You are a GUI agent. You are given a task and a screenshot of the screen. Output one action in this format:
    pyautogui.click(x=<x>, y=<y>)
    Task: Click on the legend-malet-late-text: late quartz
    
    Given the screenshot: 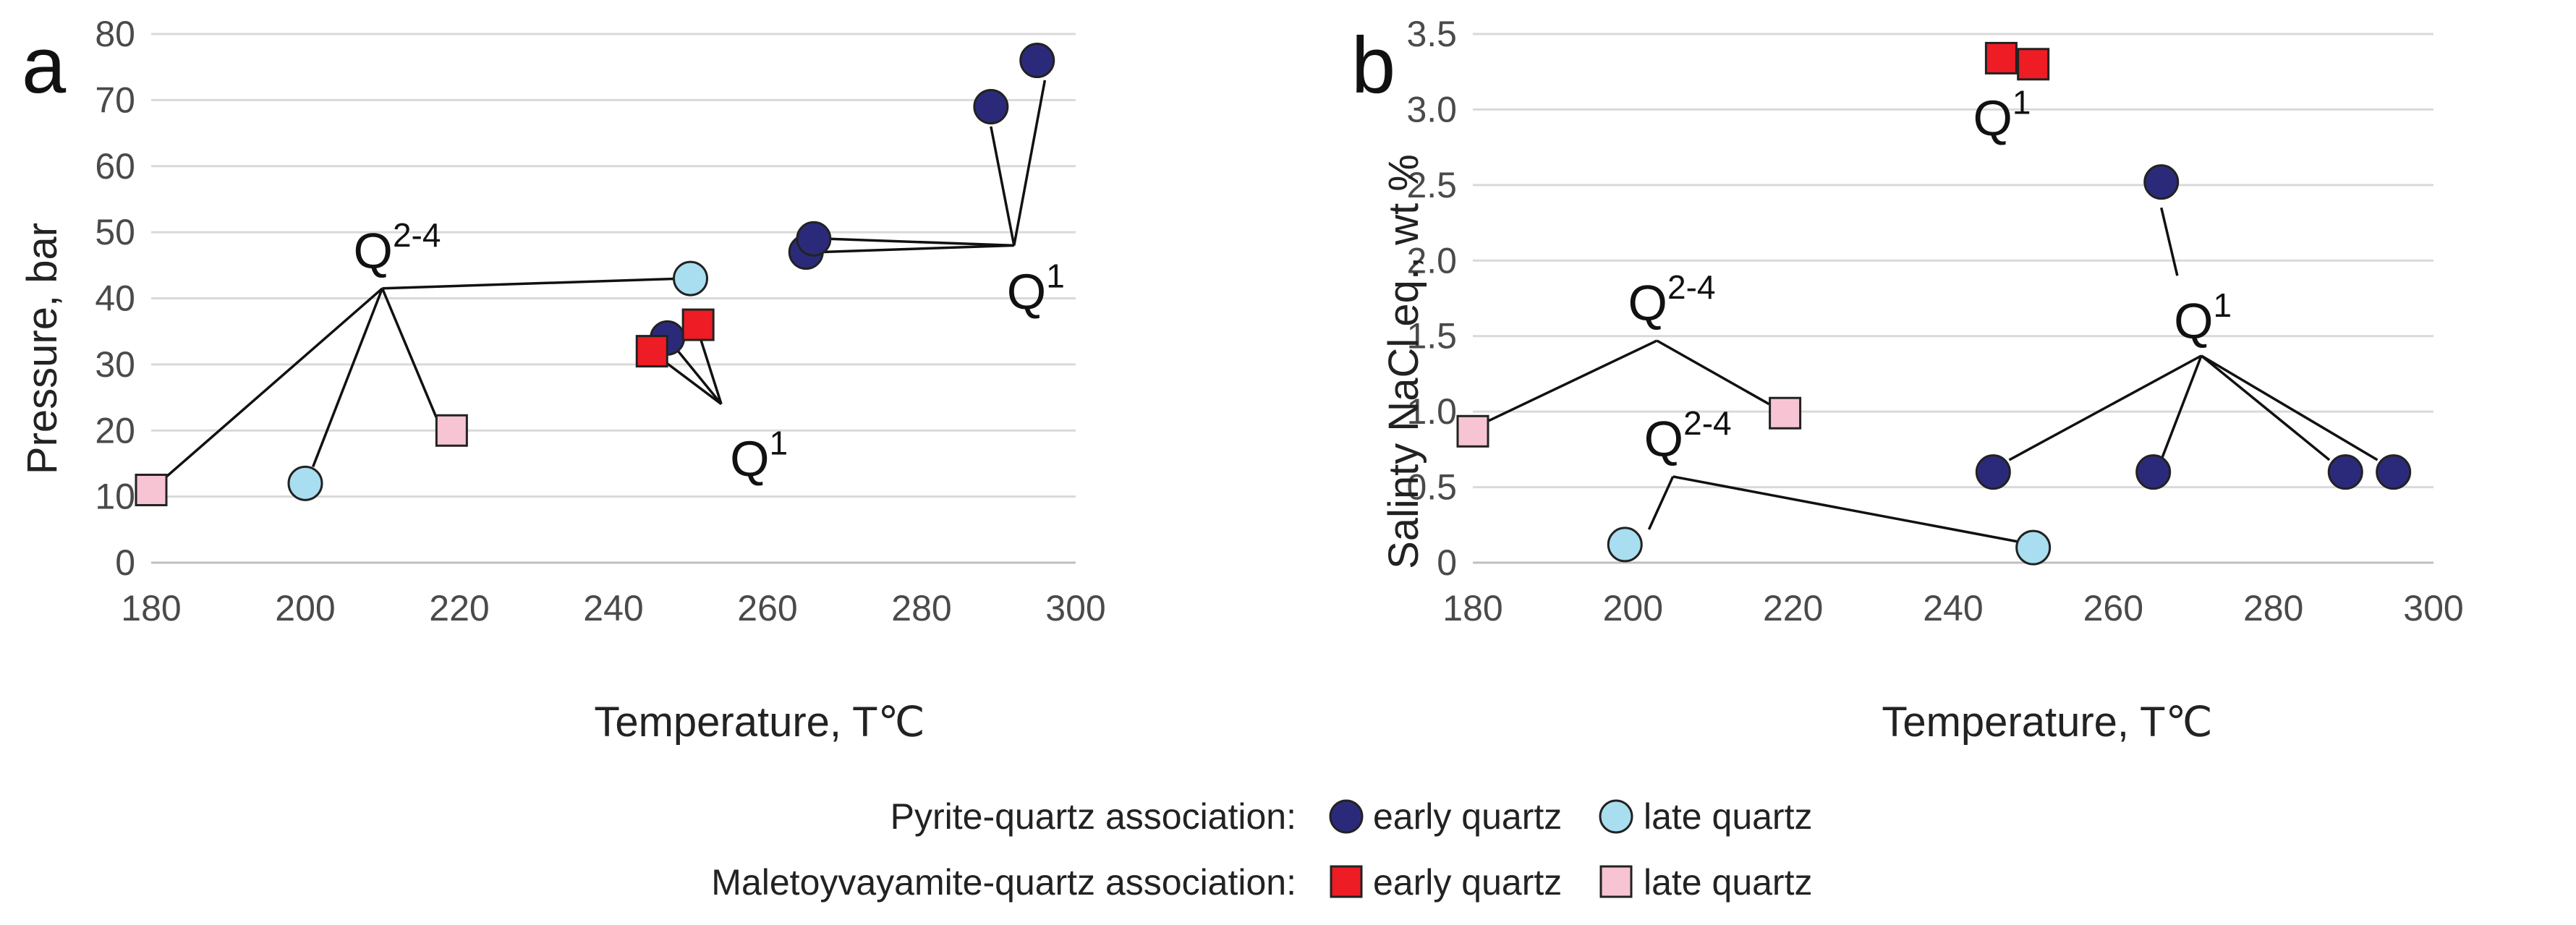 What is the action you would take?
    pyautogui.click(x=1728, y=882)
    